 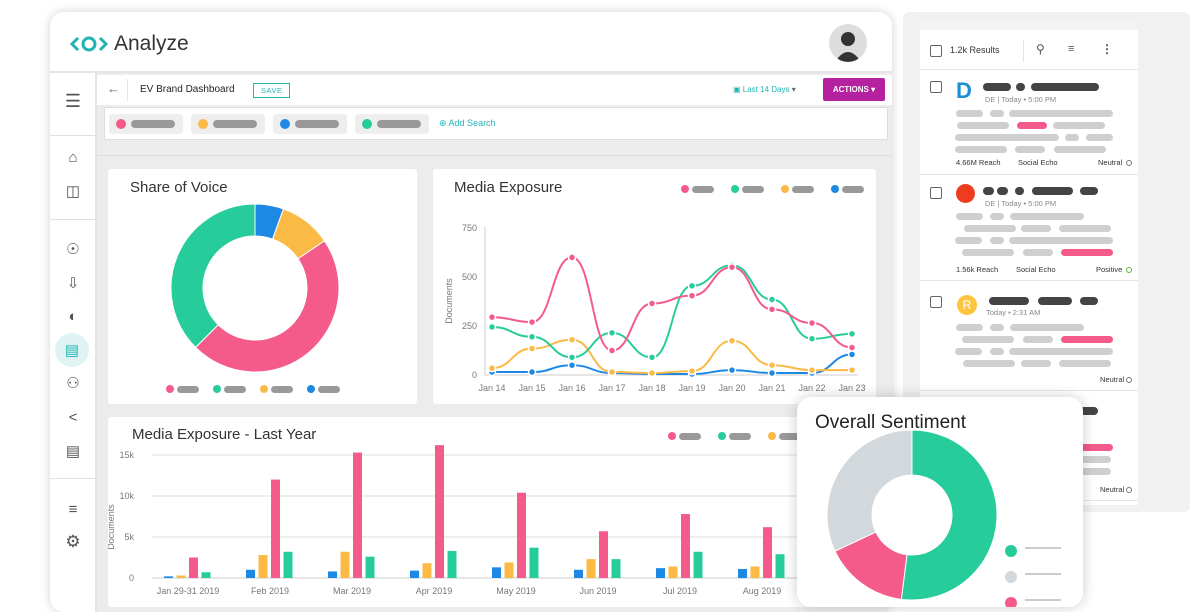 What do you see at coordinates (854, 89) in the screenshot?
I see `actions-button: ACTIONS ▾` at bounding box center [854, 89].